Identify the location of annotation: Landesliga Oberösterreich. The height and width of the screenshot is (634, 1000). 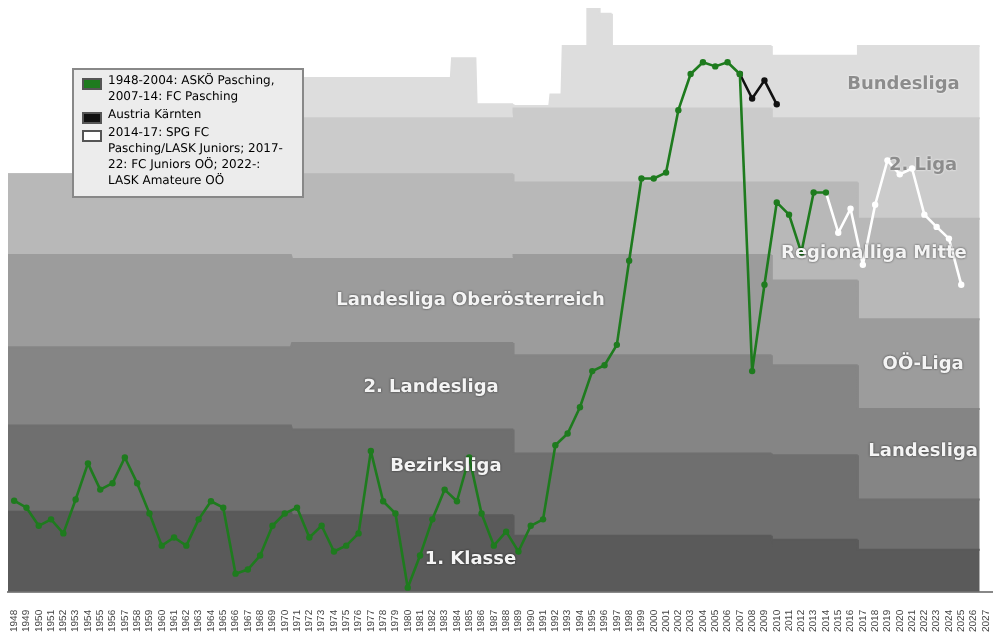
(470, 300).